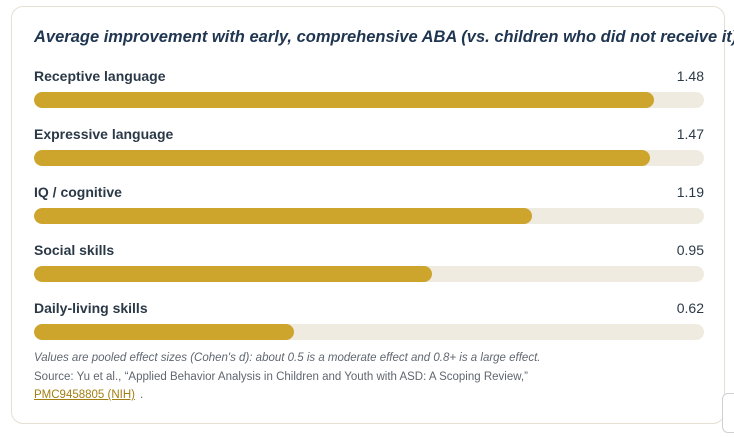 The image size is (734, 437). Describe the element at coordinates (104, 134) in the screenshot. I see `category-label: Expressive language` at that location.